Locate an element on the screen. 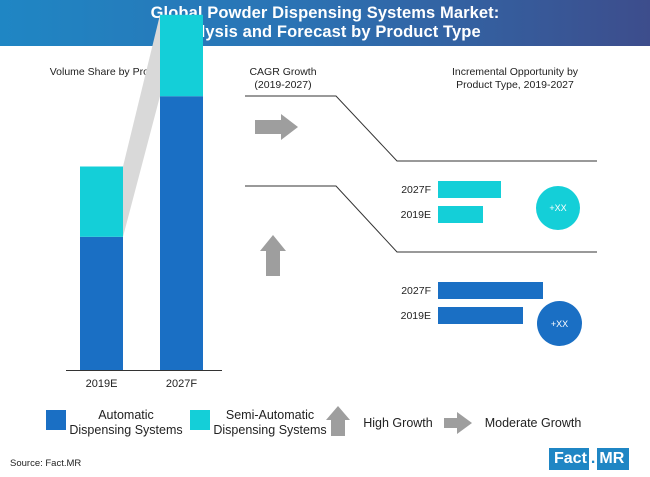  high-growth-arrow-icon is located at coordinates (273, 255).